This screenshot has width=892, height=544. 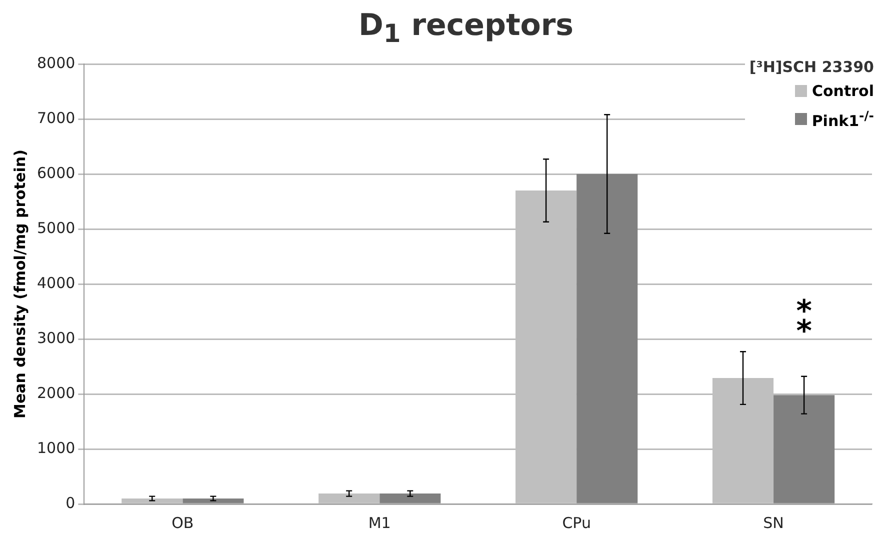 I want to click on legend-title: [³H]SCH 23390, so click(x=811, y=67).